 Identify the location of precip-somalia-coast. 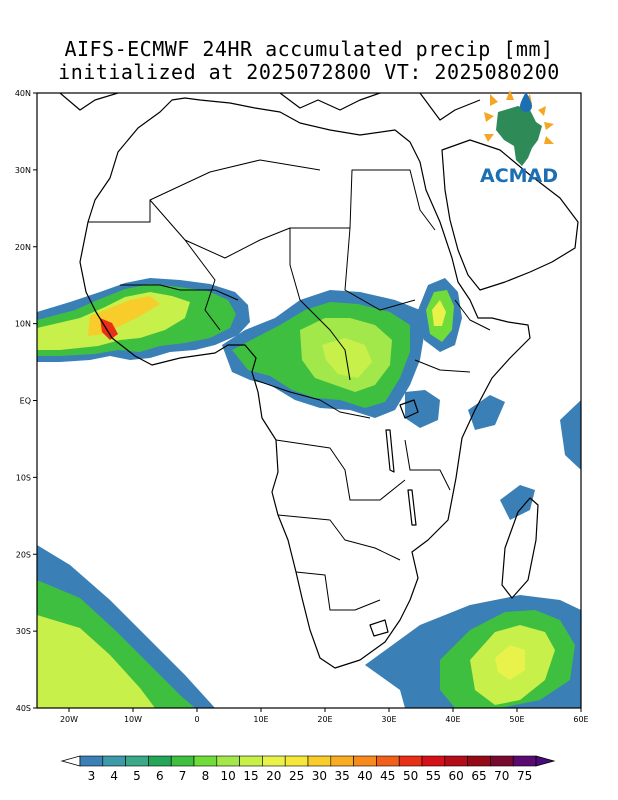
(486, 412).